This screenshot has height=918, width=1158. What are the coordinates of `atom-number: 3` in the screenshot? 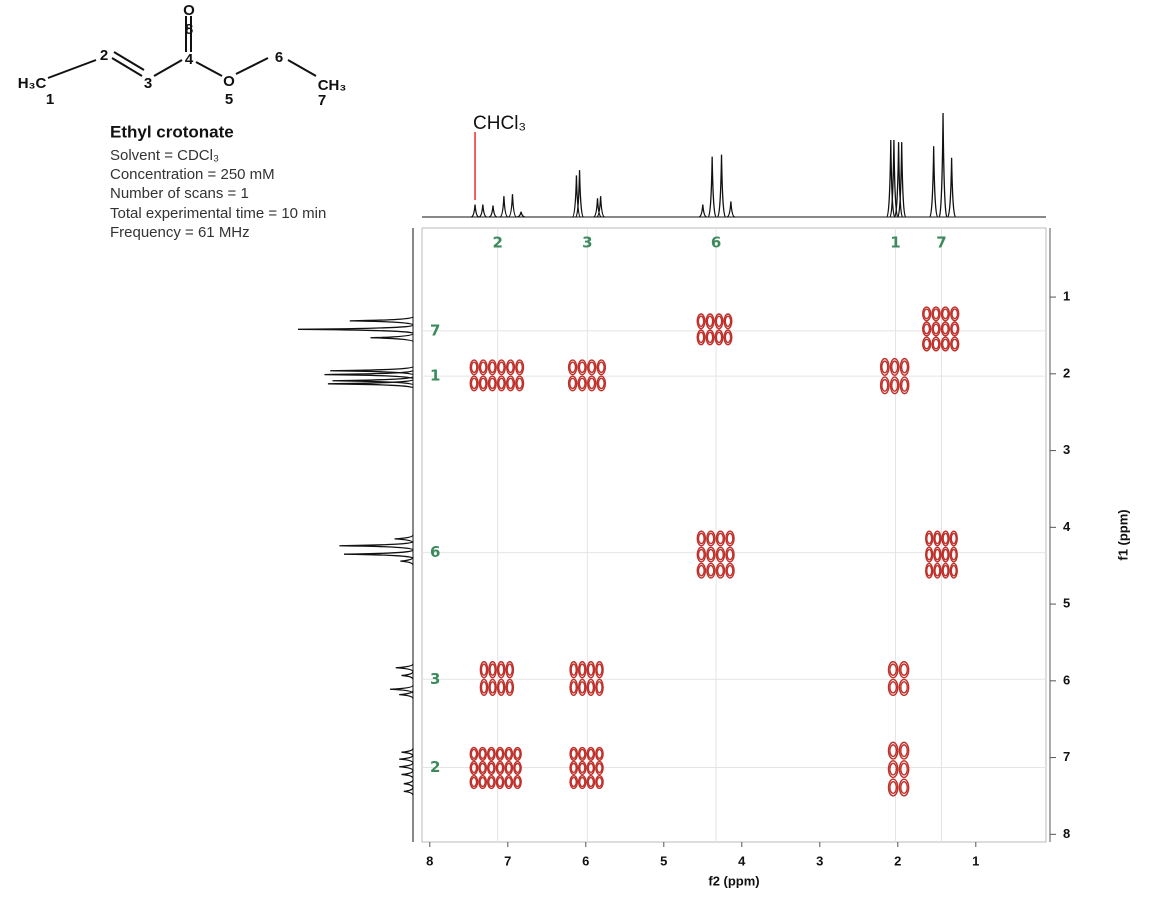 It's located at (148, 83).